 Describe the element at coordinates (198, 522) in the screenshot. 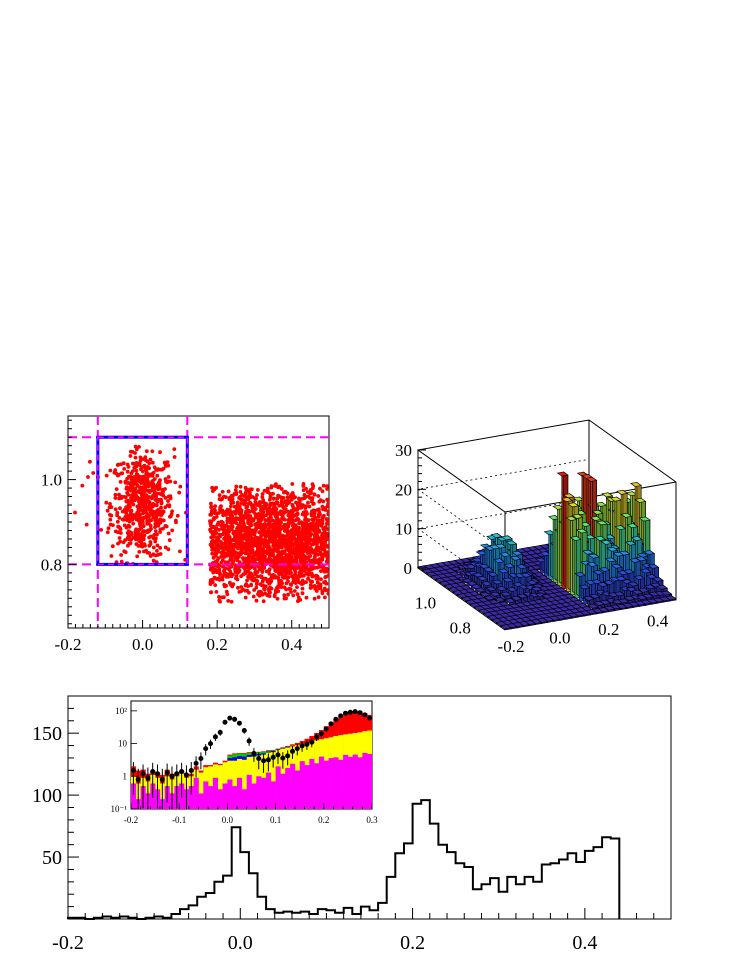

I see `scatter-frame` at that location.